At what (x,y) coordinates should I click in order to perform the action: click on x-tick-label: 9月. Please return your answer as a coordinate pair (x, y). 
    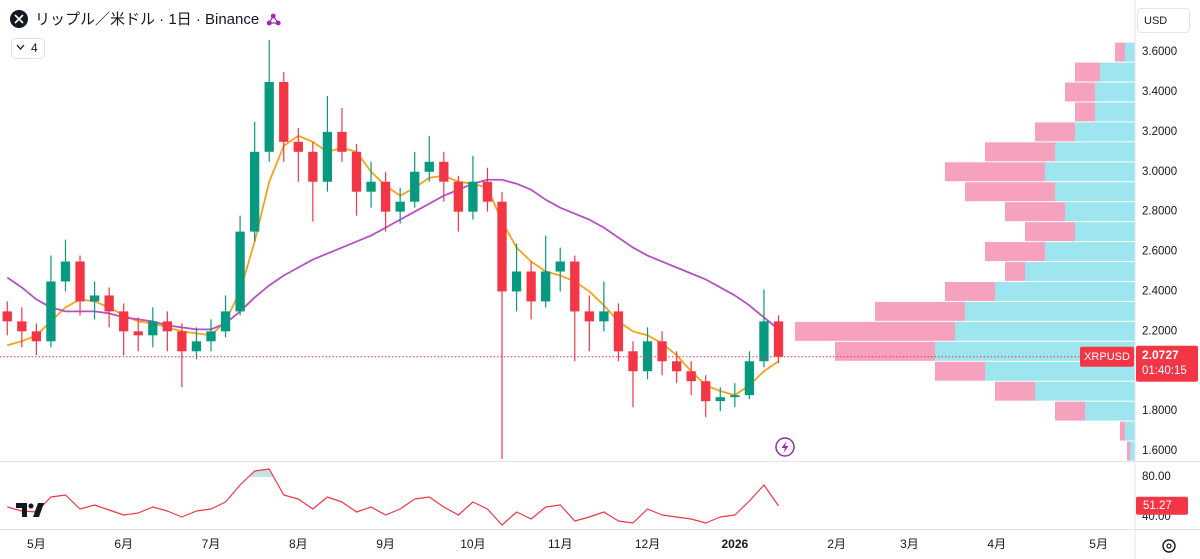
    Looking at the image, I should click on (385, 544).